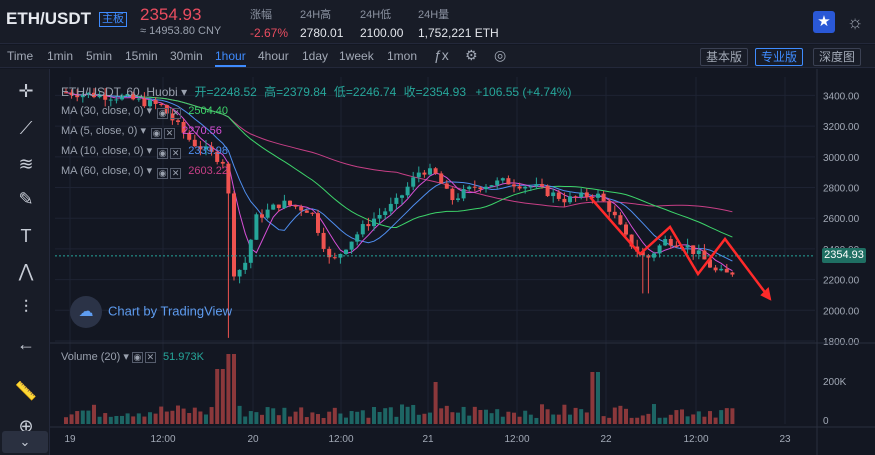 This screenshot has width=875, height=455. What do you see at coordinates (26, 391) in the screenshot?
I see `ruler-icon: 📏` at bounding box center [26, 391].